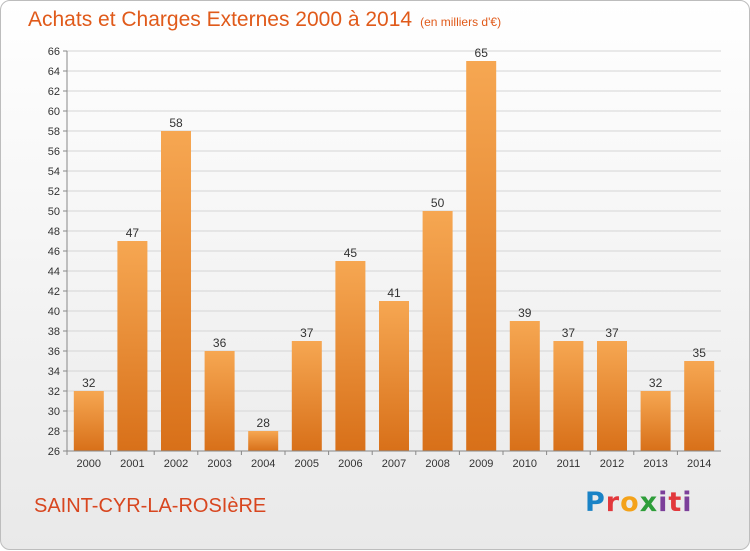  Describe the element at coordinates (263, 464) in the screenshot. I see `x-tick-label: 2004` at that location.